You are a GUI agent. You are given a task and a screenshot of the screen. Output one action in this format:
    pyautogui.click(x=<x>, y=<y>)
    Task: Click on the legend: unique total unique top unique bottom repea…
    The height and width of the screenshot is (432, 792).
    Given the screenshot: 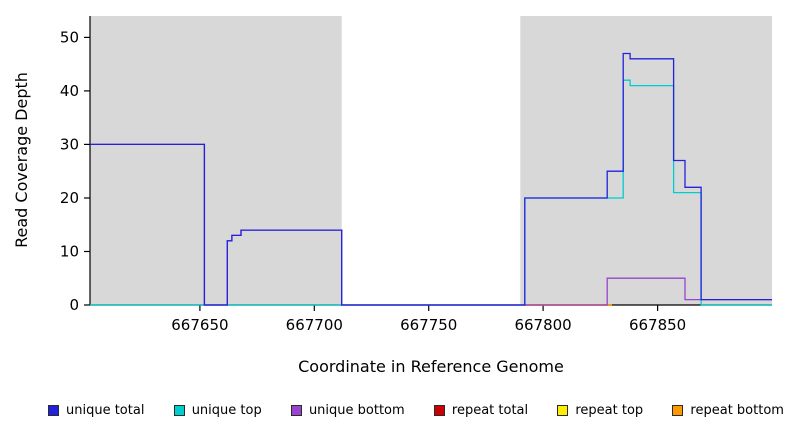 What is the action you would take?
    pyautogui.click(x=416, y=410)
    